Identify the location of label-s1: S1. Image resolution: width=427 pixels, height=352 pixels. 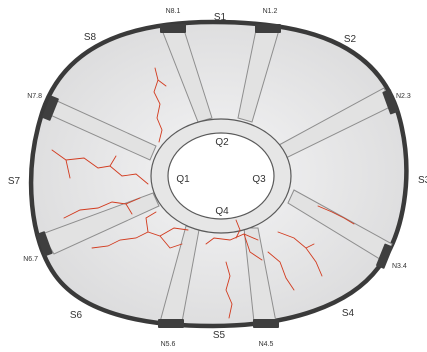
(220, 17).